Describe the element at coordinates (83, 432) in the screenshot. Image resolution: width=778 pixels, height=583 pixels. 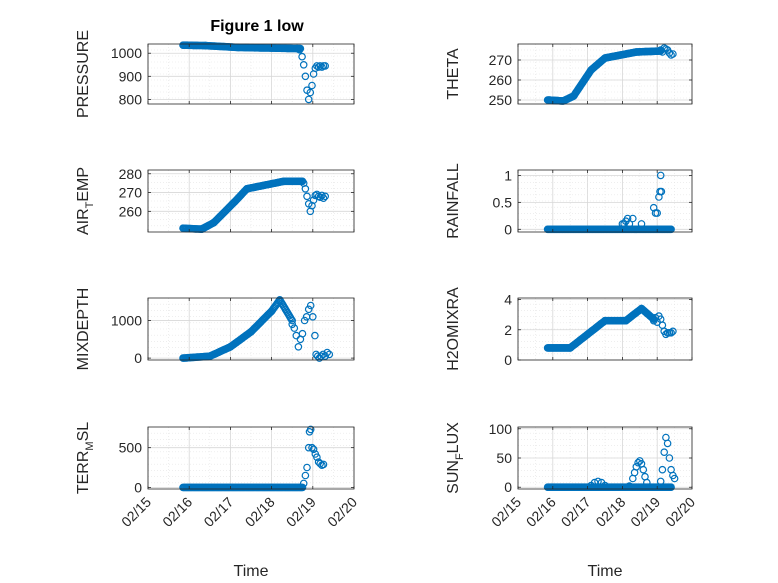
I see `y-axis-label-part: SL` at that location.